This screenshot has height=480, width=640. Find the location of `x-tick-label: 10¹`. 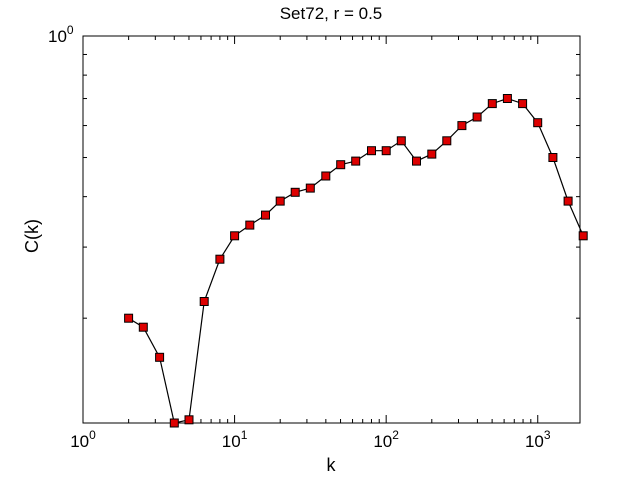

x-tick-label: 10¹ is located at coordinates (235, 439).